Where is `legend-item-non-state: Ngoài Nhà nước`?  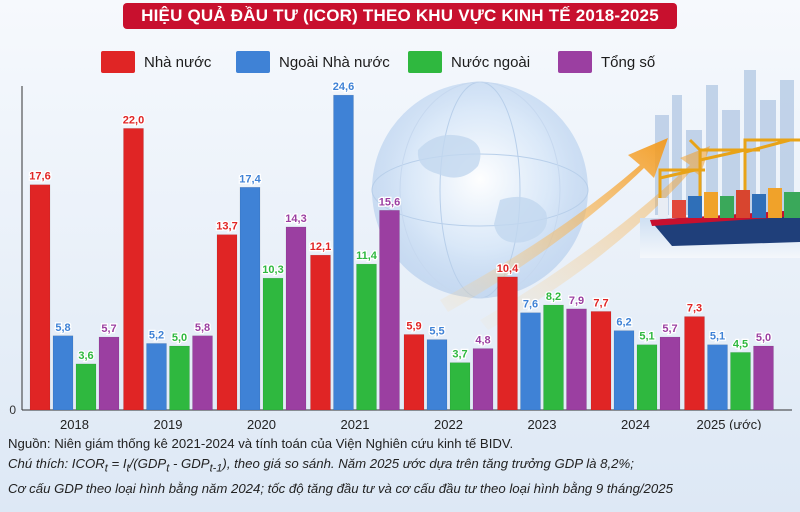 legend-item-non-state: Ngoài Nhà nước is located at coordinates (313, 62).